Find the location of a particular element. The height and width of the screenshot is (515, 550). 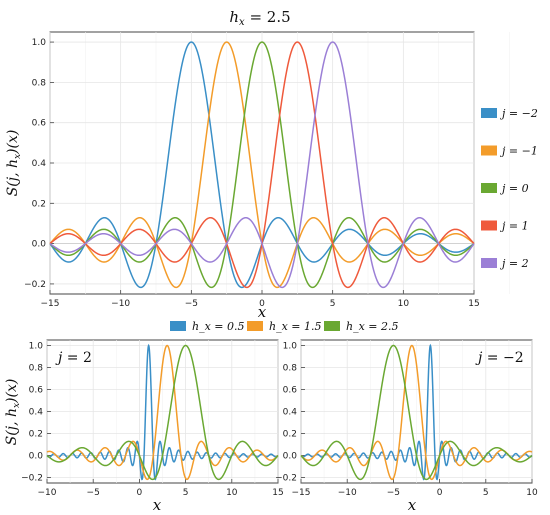

top-x-tick-label: 15 is located at coordinates (473, 304).